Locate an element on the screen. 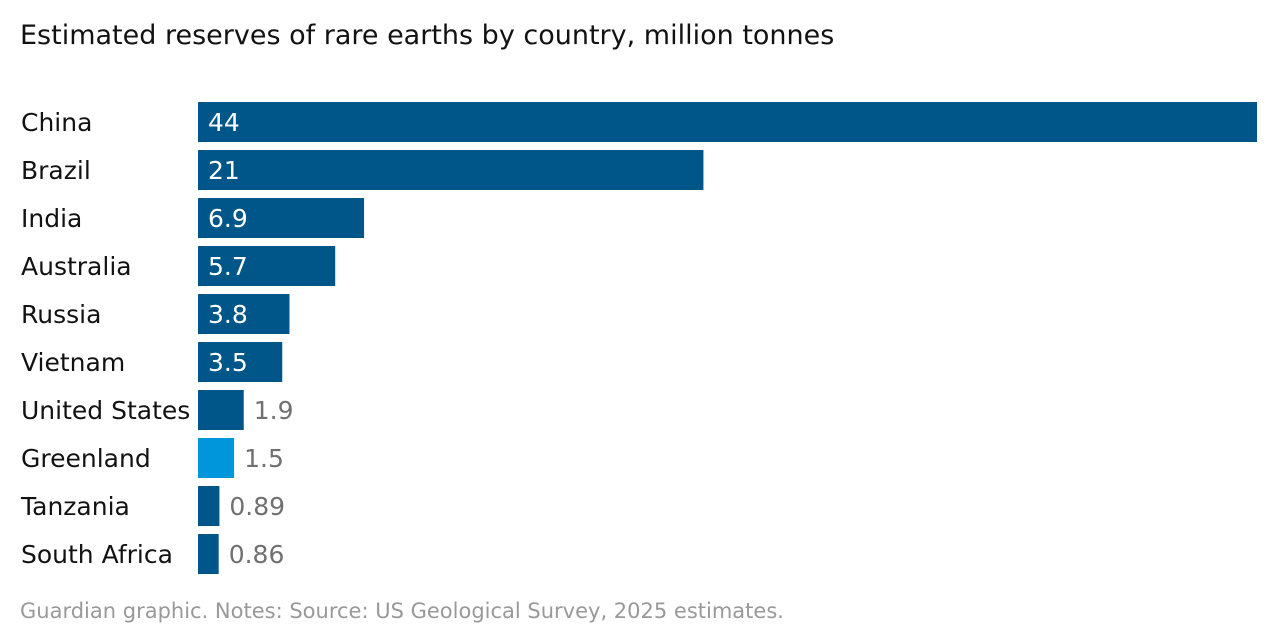 The height and width of the screenshot is (640, 1270). value-label: 3.5 is located at coordinates (228, 362).